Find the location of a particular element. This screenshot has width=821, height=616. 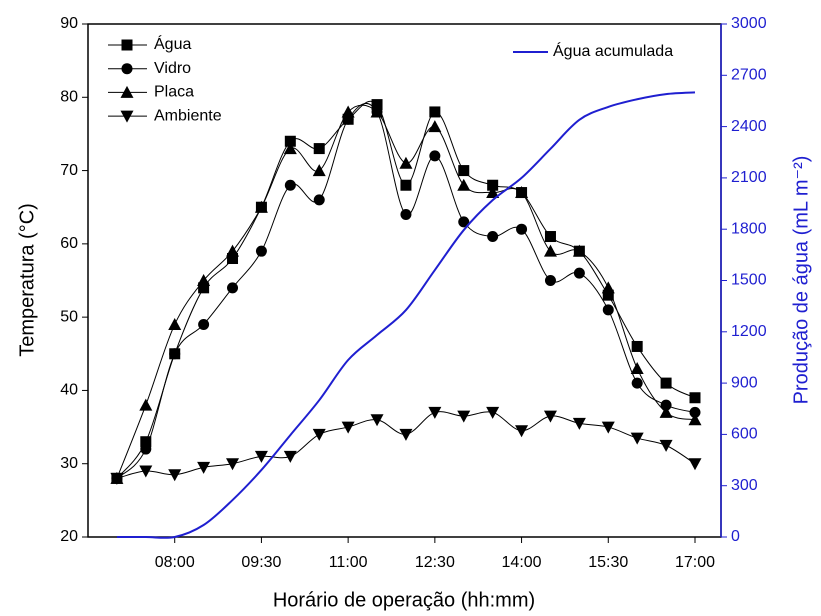

y2-tick-label: 3000 is located at coordinates (749, 23).